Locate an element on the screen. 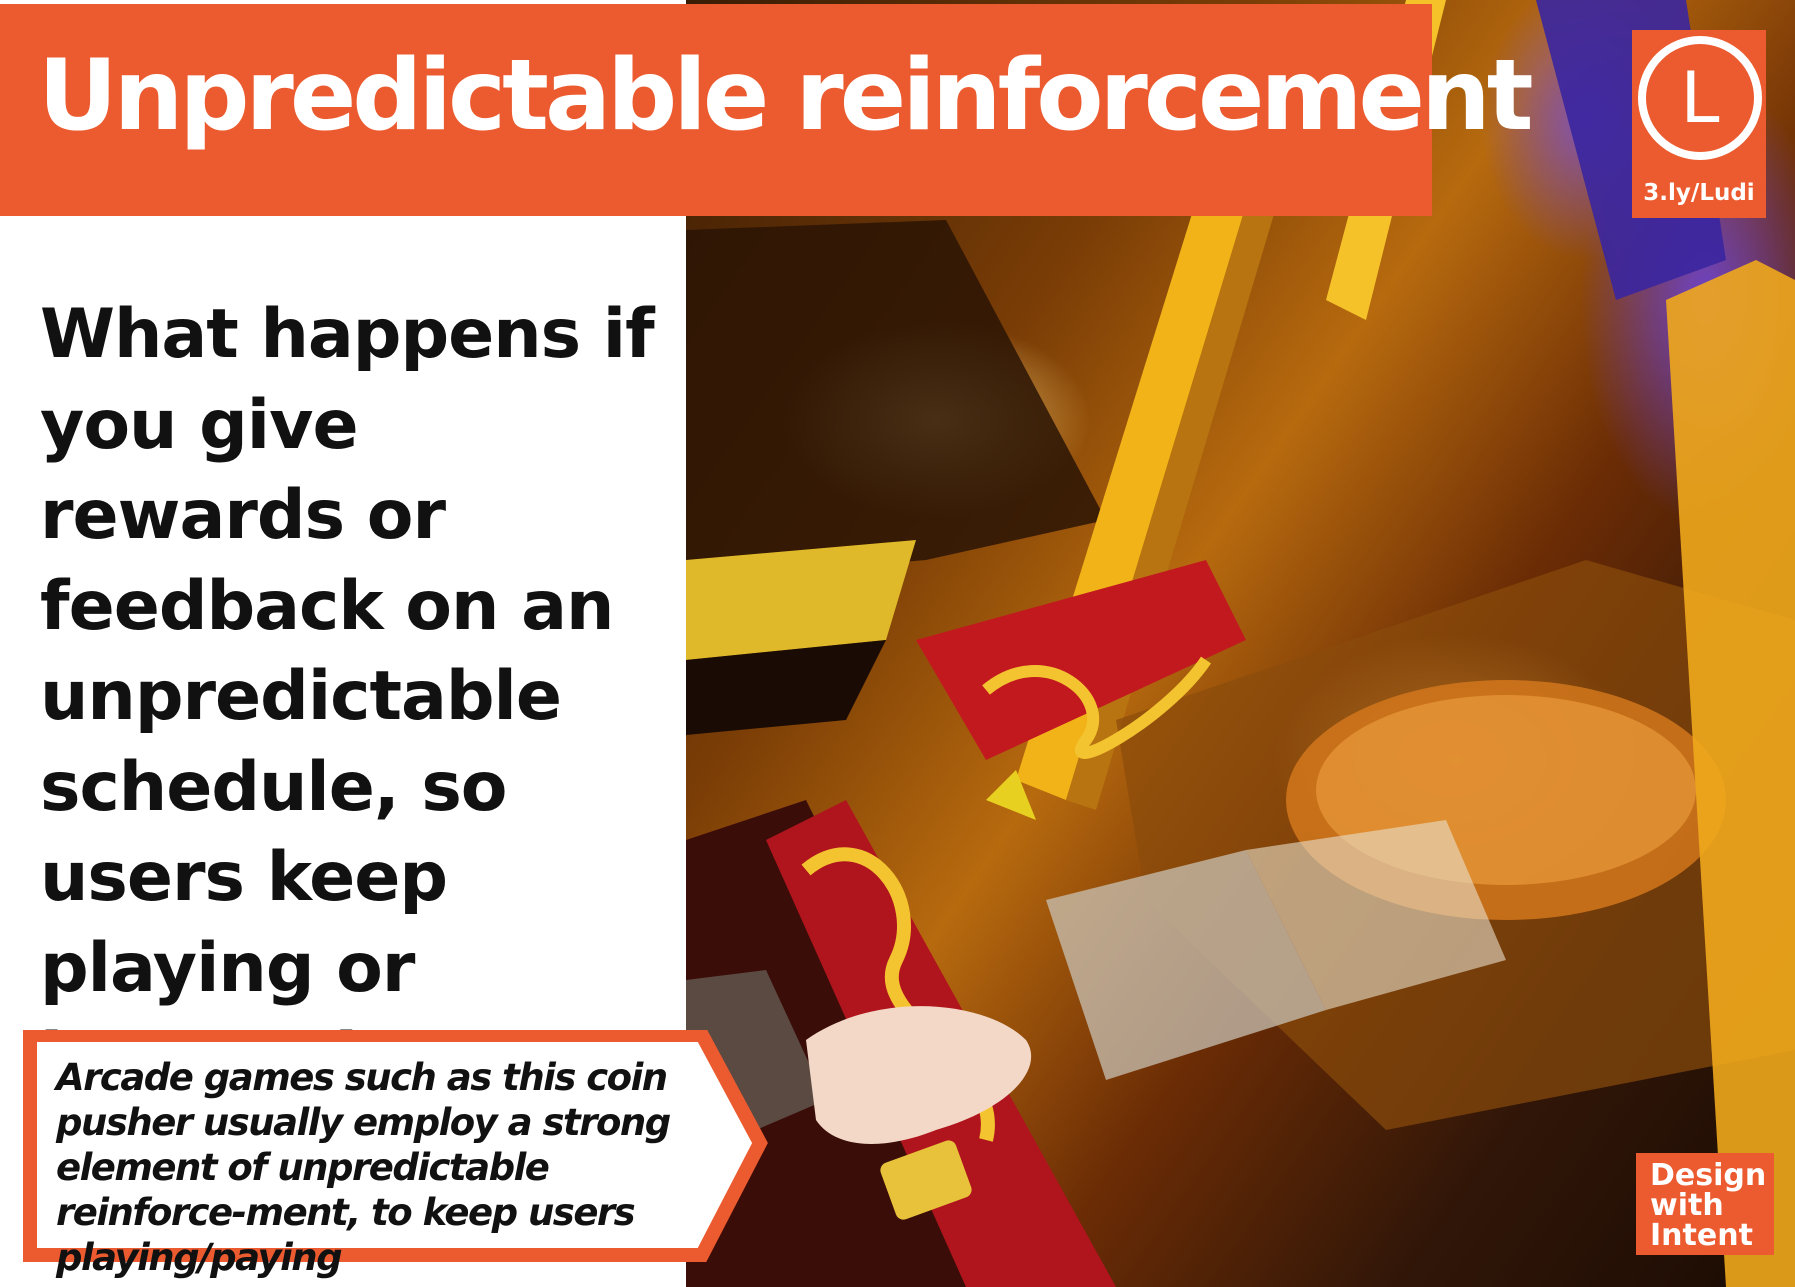 This screenshot has width=1795, height=1287. ludic-badge: L 3.ly/Ludi is located at coordinates (1699, 124).